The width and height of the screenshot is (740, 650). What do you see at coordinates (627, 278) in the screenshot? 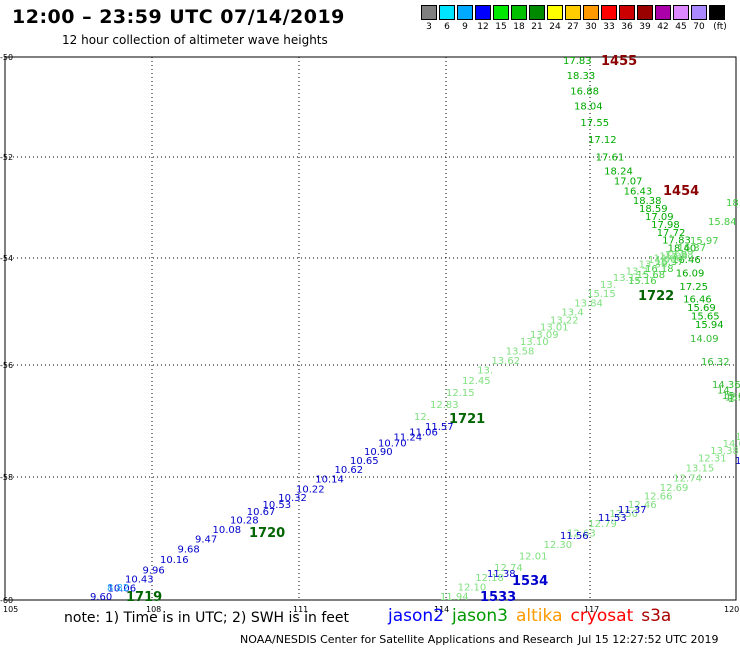
I see `swh-value-label: 13.12` at bounding box center [627, 278].